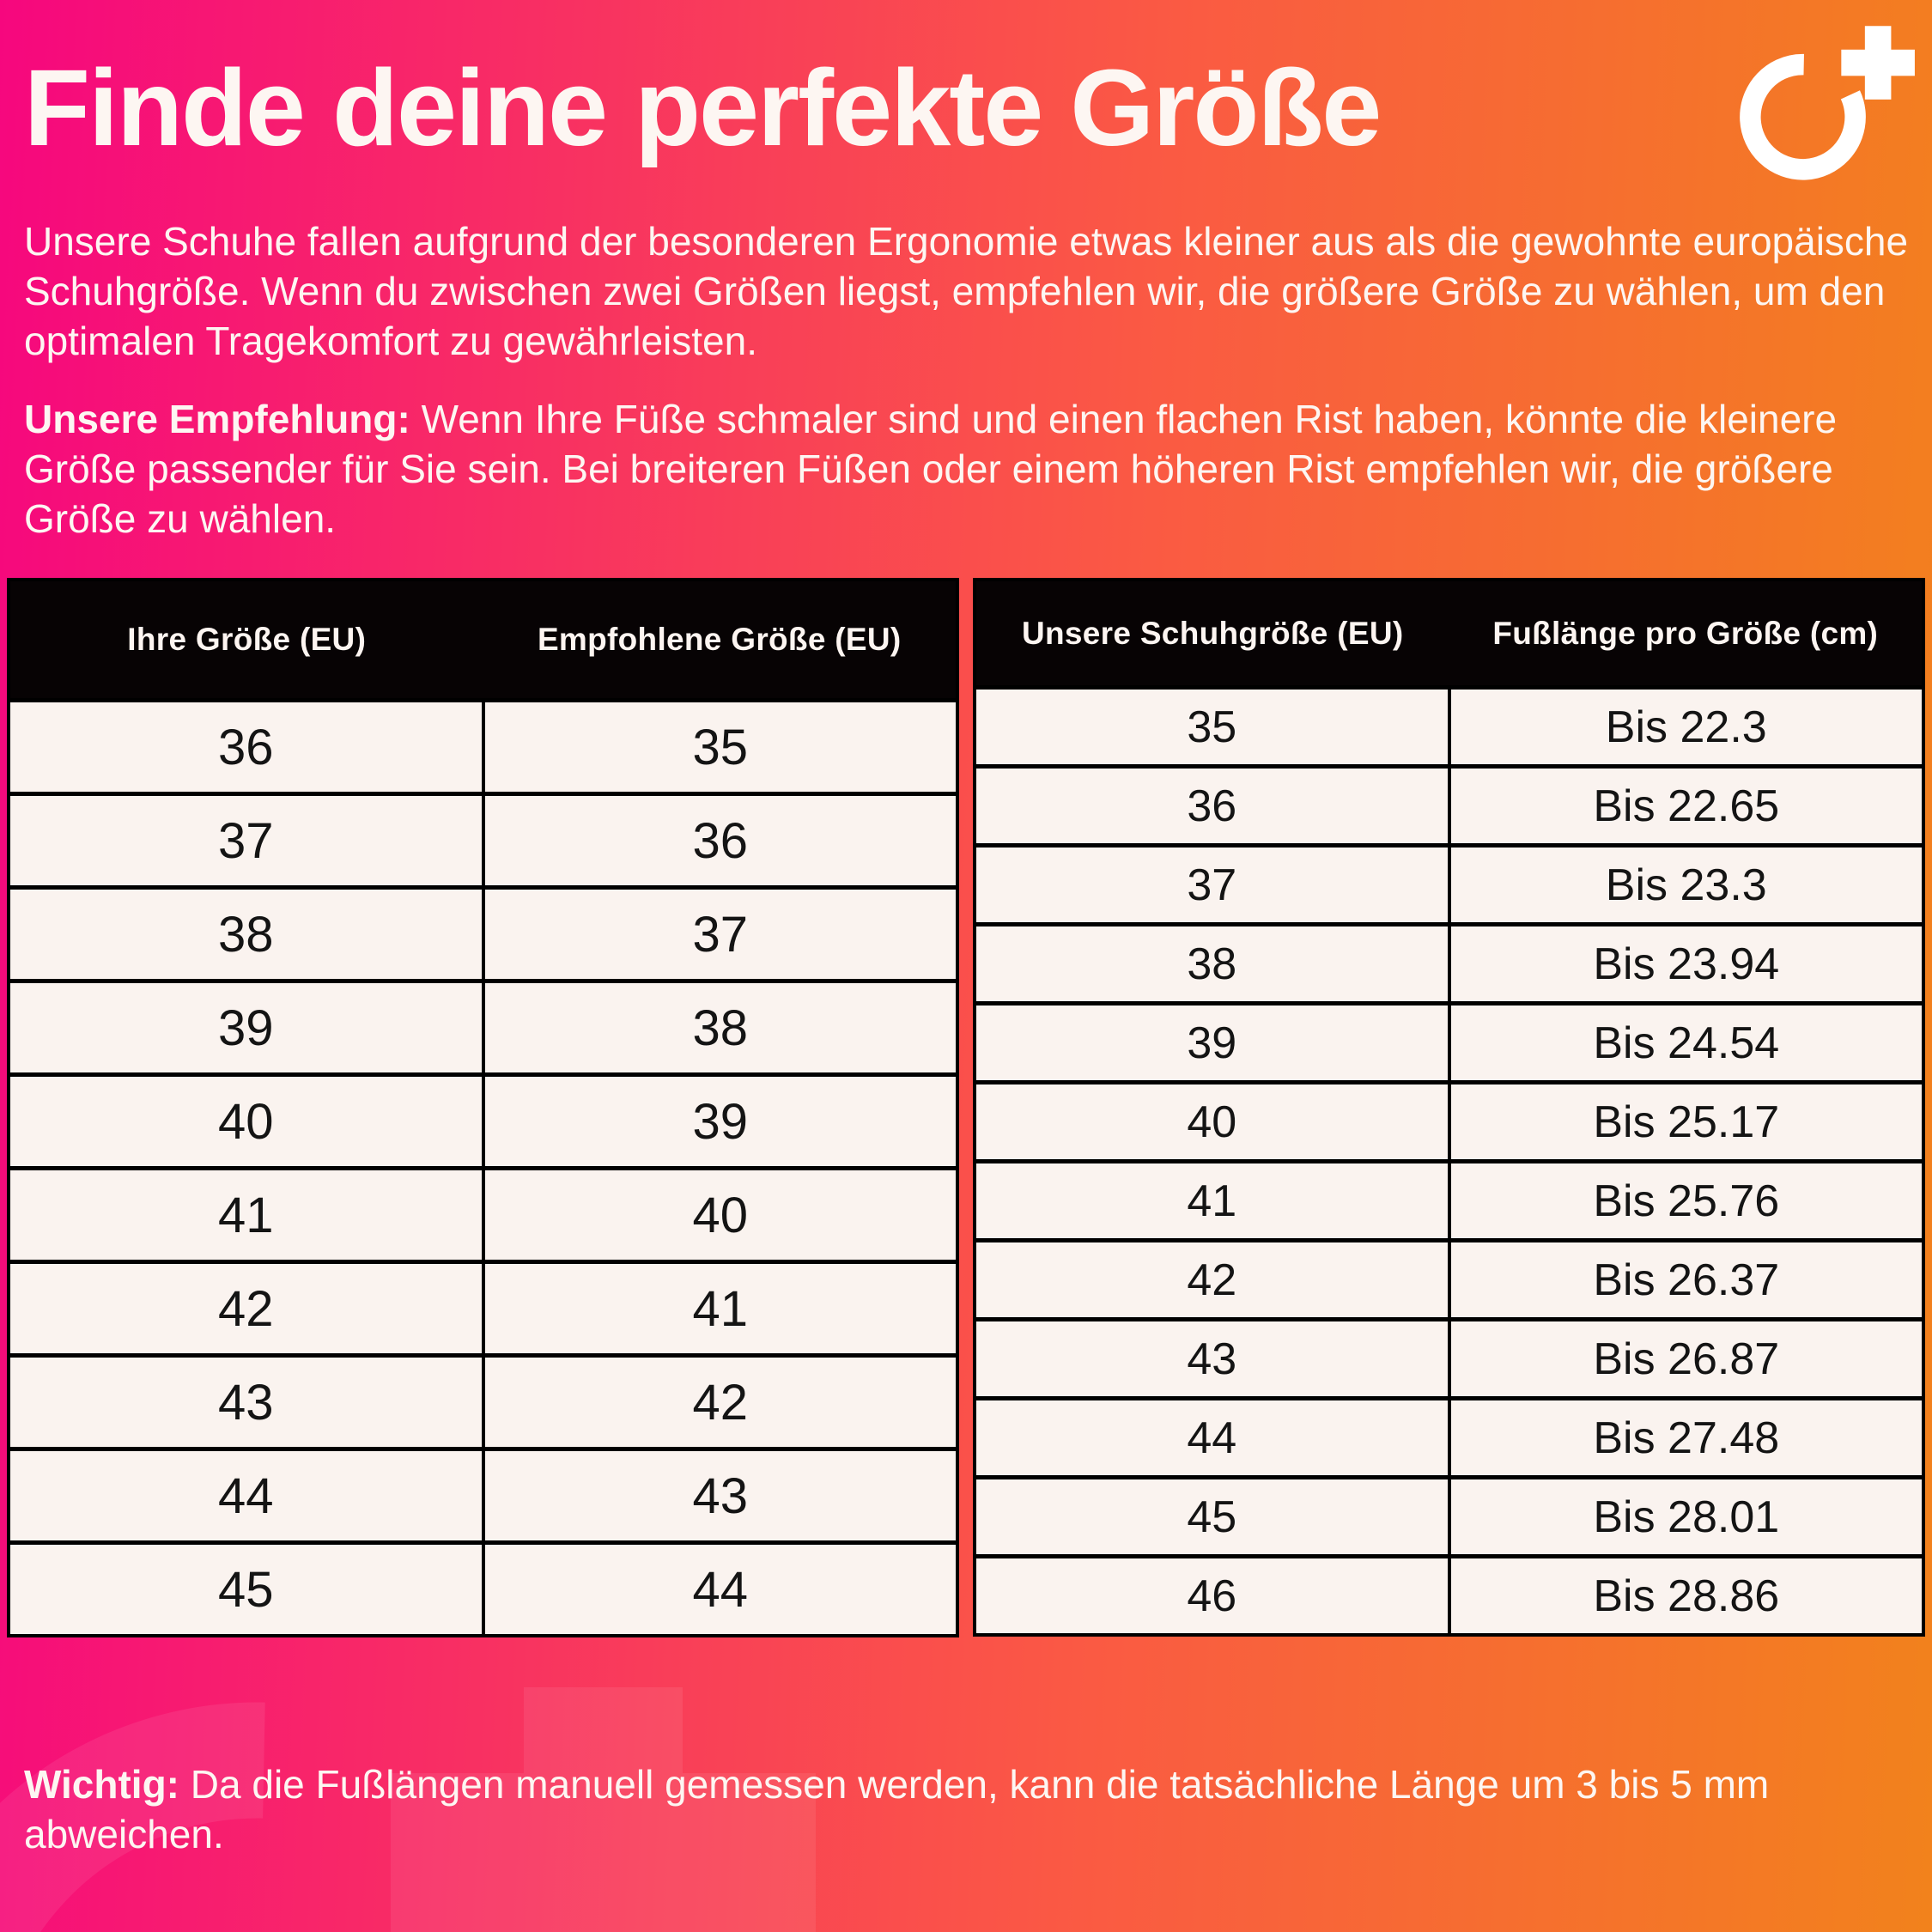 Image resolution: width=1932 pixels, height=1932 pixels. I want to click on table-row: 39 38, so click(483, 1025).